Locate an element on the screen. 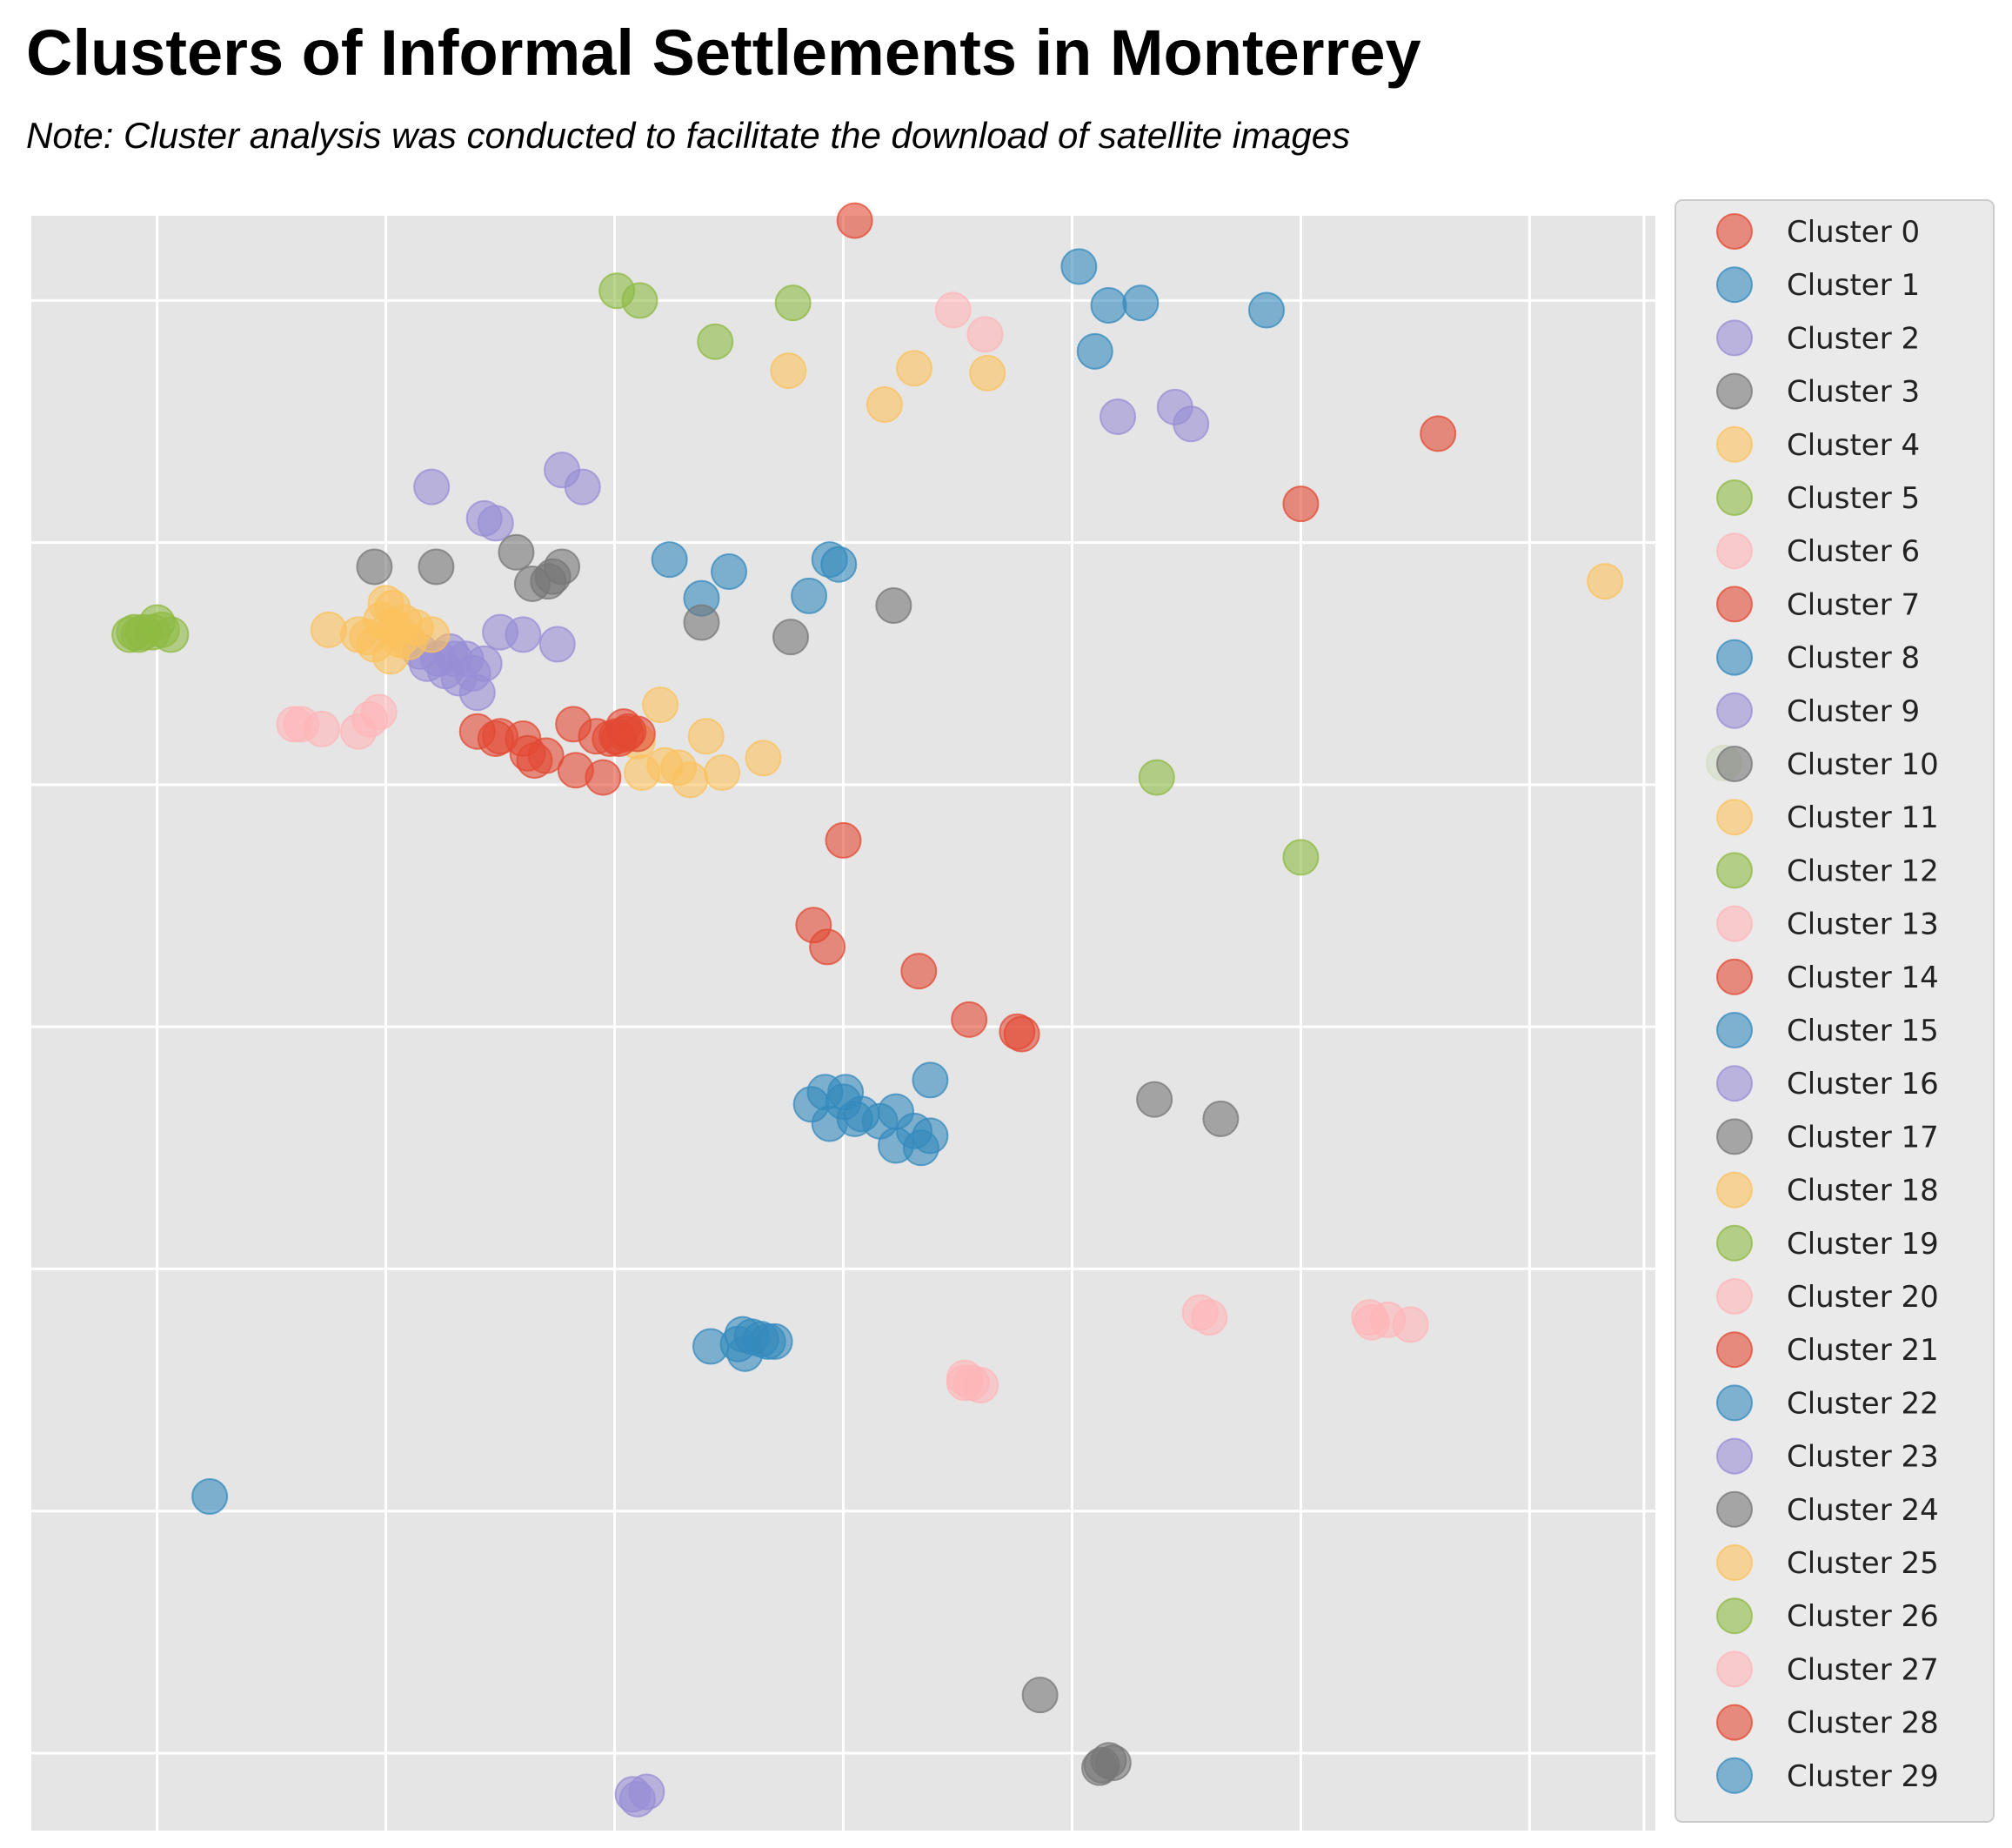  legend-label-10: Cluster 10 is located at coordinates (1863, 764).